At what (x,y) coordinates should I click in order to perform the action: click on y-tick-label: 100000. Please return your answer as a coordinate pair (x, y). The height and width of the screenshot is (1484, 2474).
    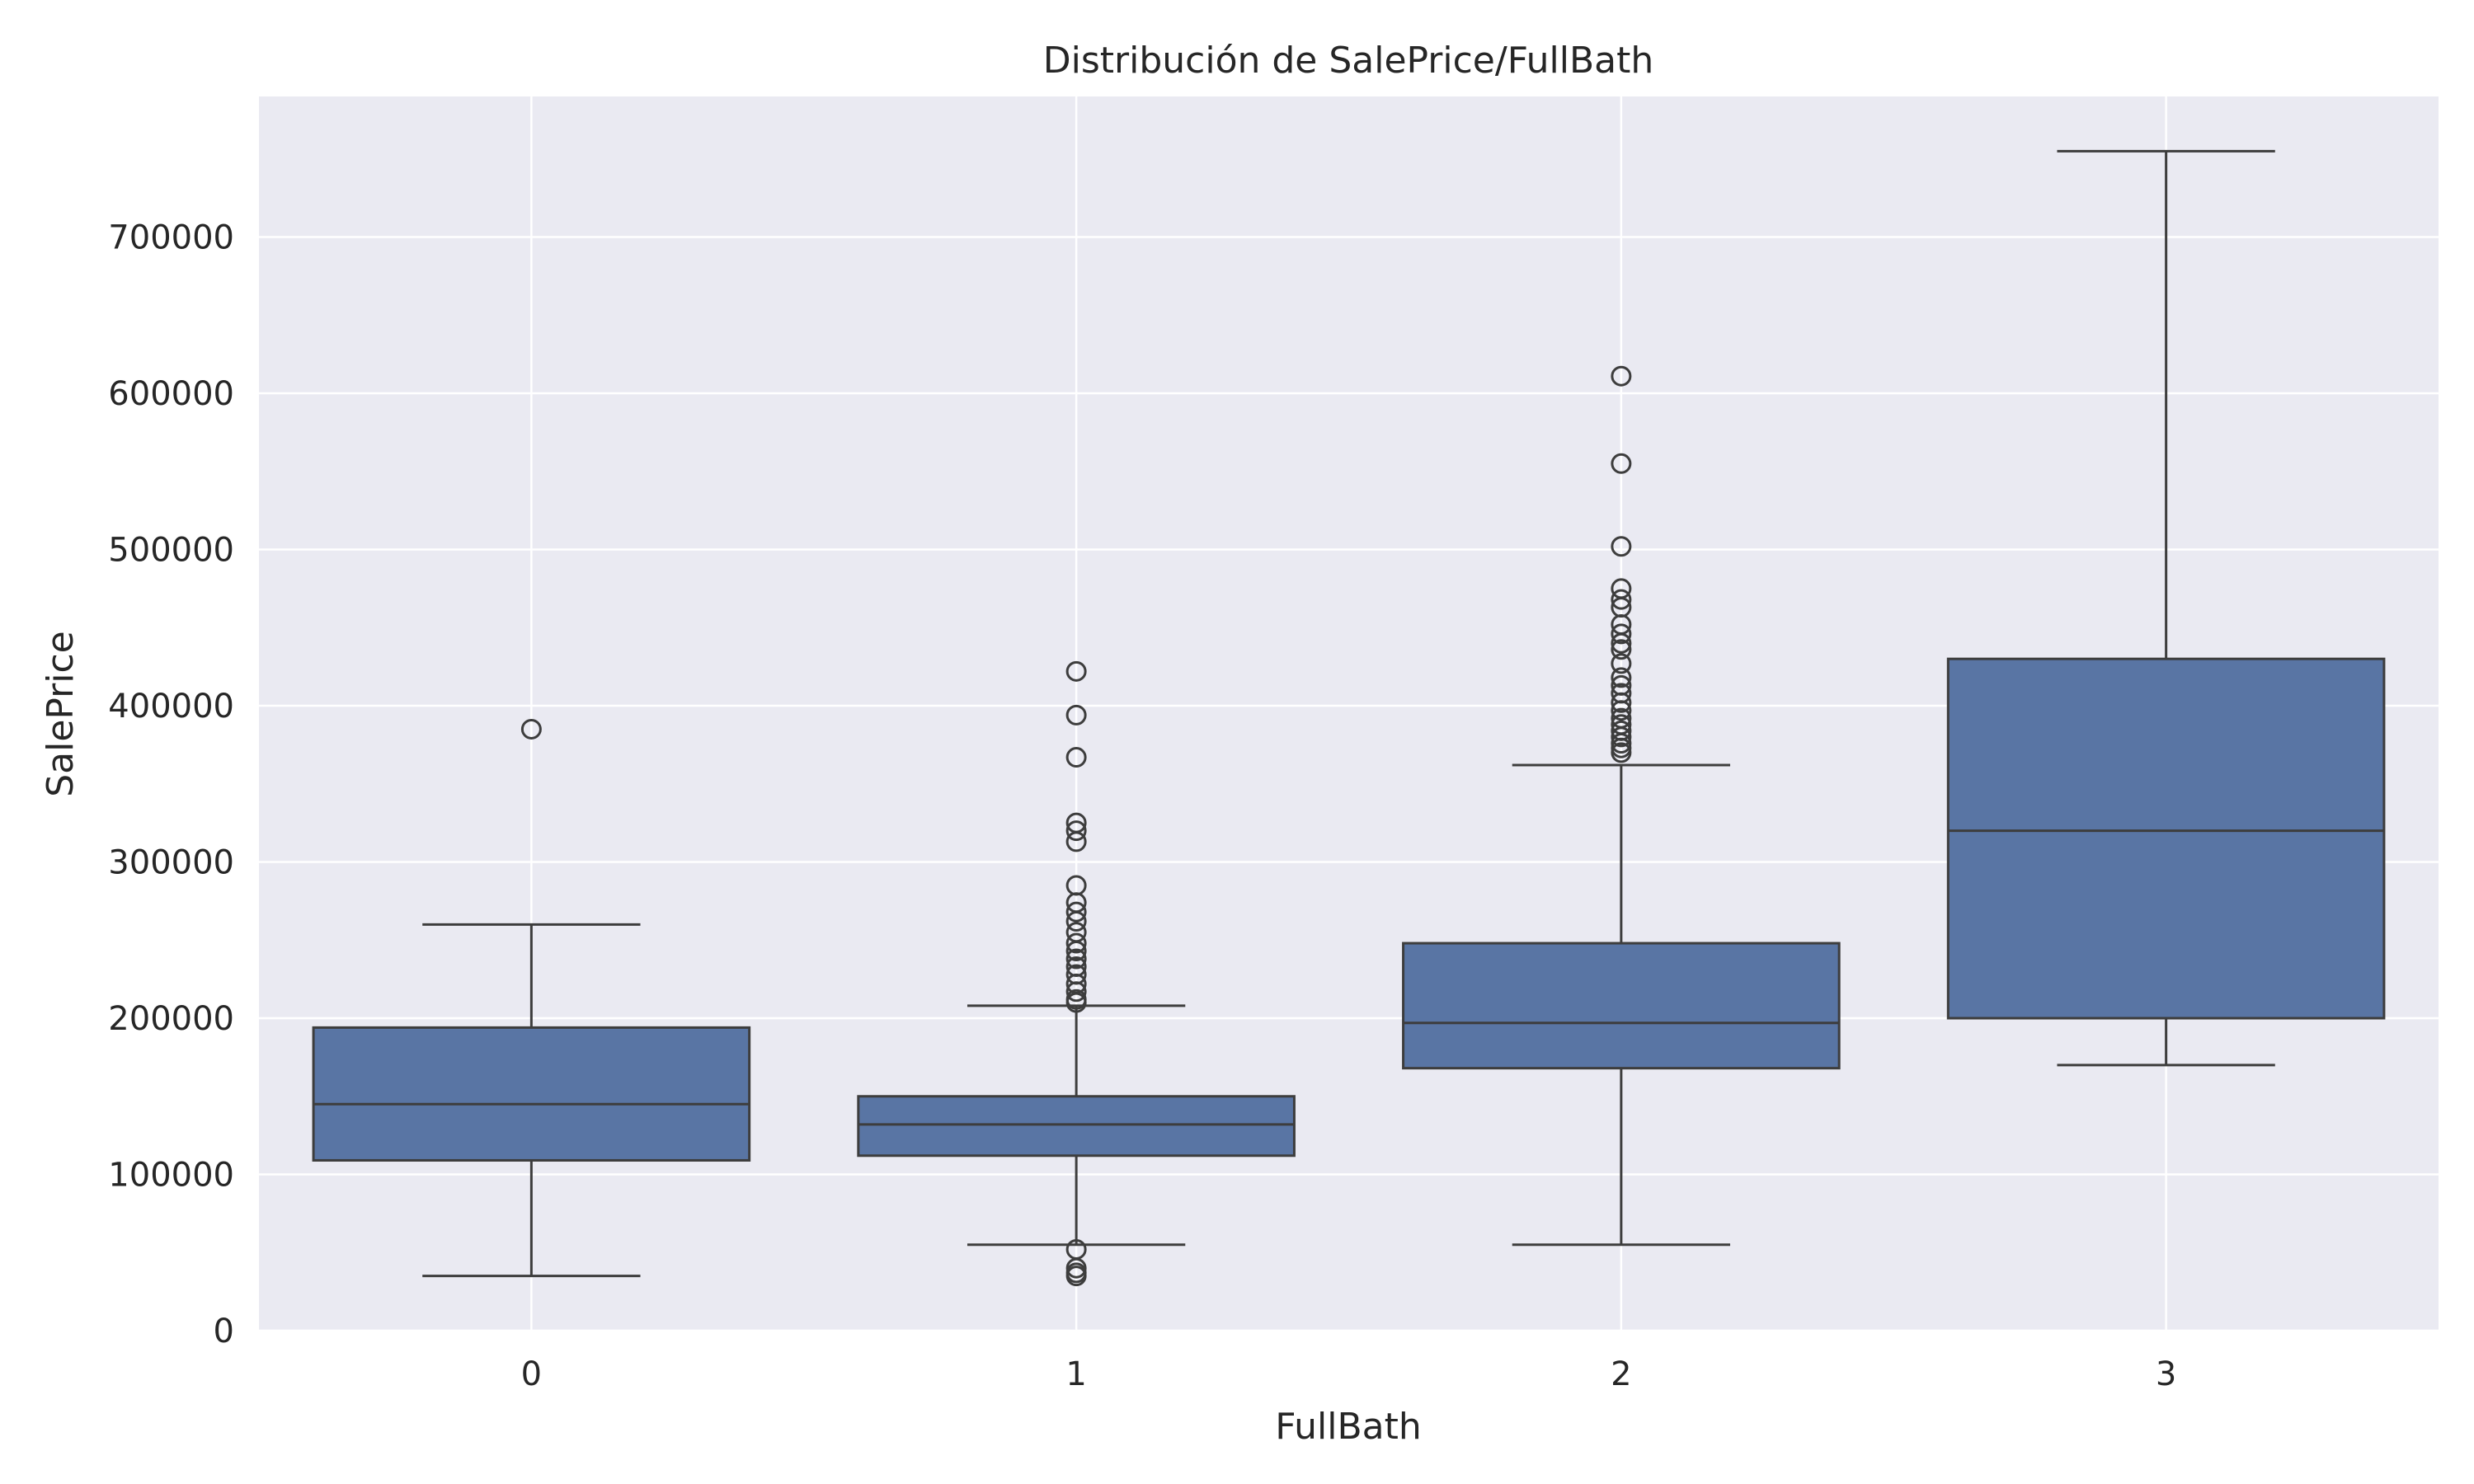
    Looking at the image, I should click on (171, 1176).